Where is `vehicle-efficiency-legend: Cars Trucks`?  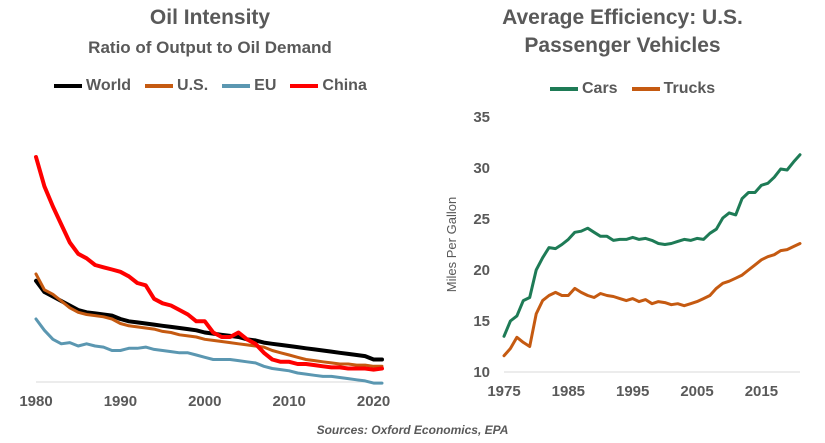
vehicle-efficiency-legend: Cars Trucks is located at coordinates (639, 89).